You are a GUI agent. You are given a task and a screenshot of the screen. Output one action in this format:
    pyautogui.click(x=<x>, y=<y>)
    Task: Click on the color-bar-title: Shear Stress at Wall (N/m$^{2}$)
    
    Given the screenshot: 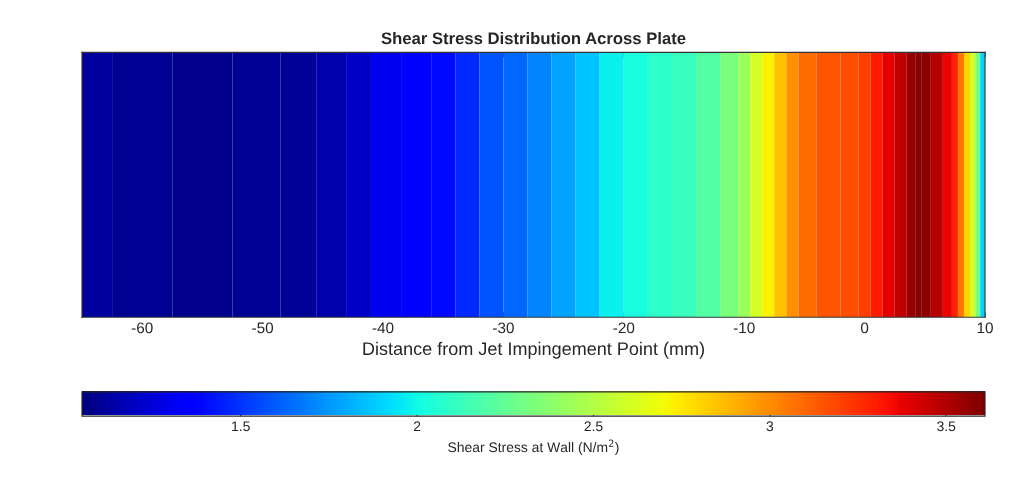 What is the action you would take?
    pyautogui.click(x=533, y=447)
    